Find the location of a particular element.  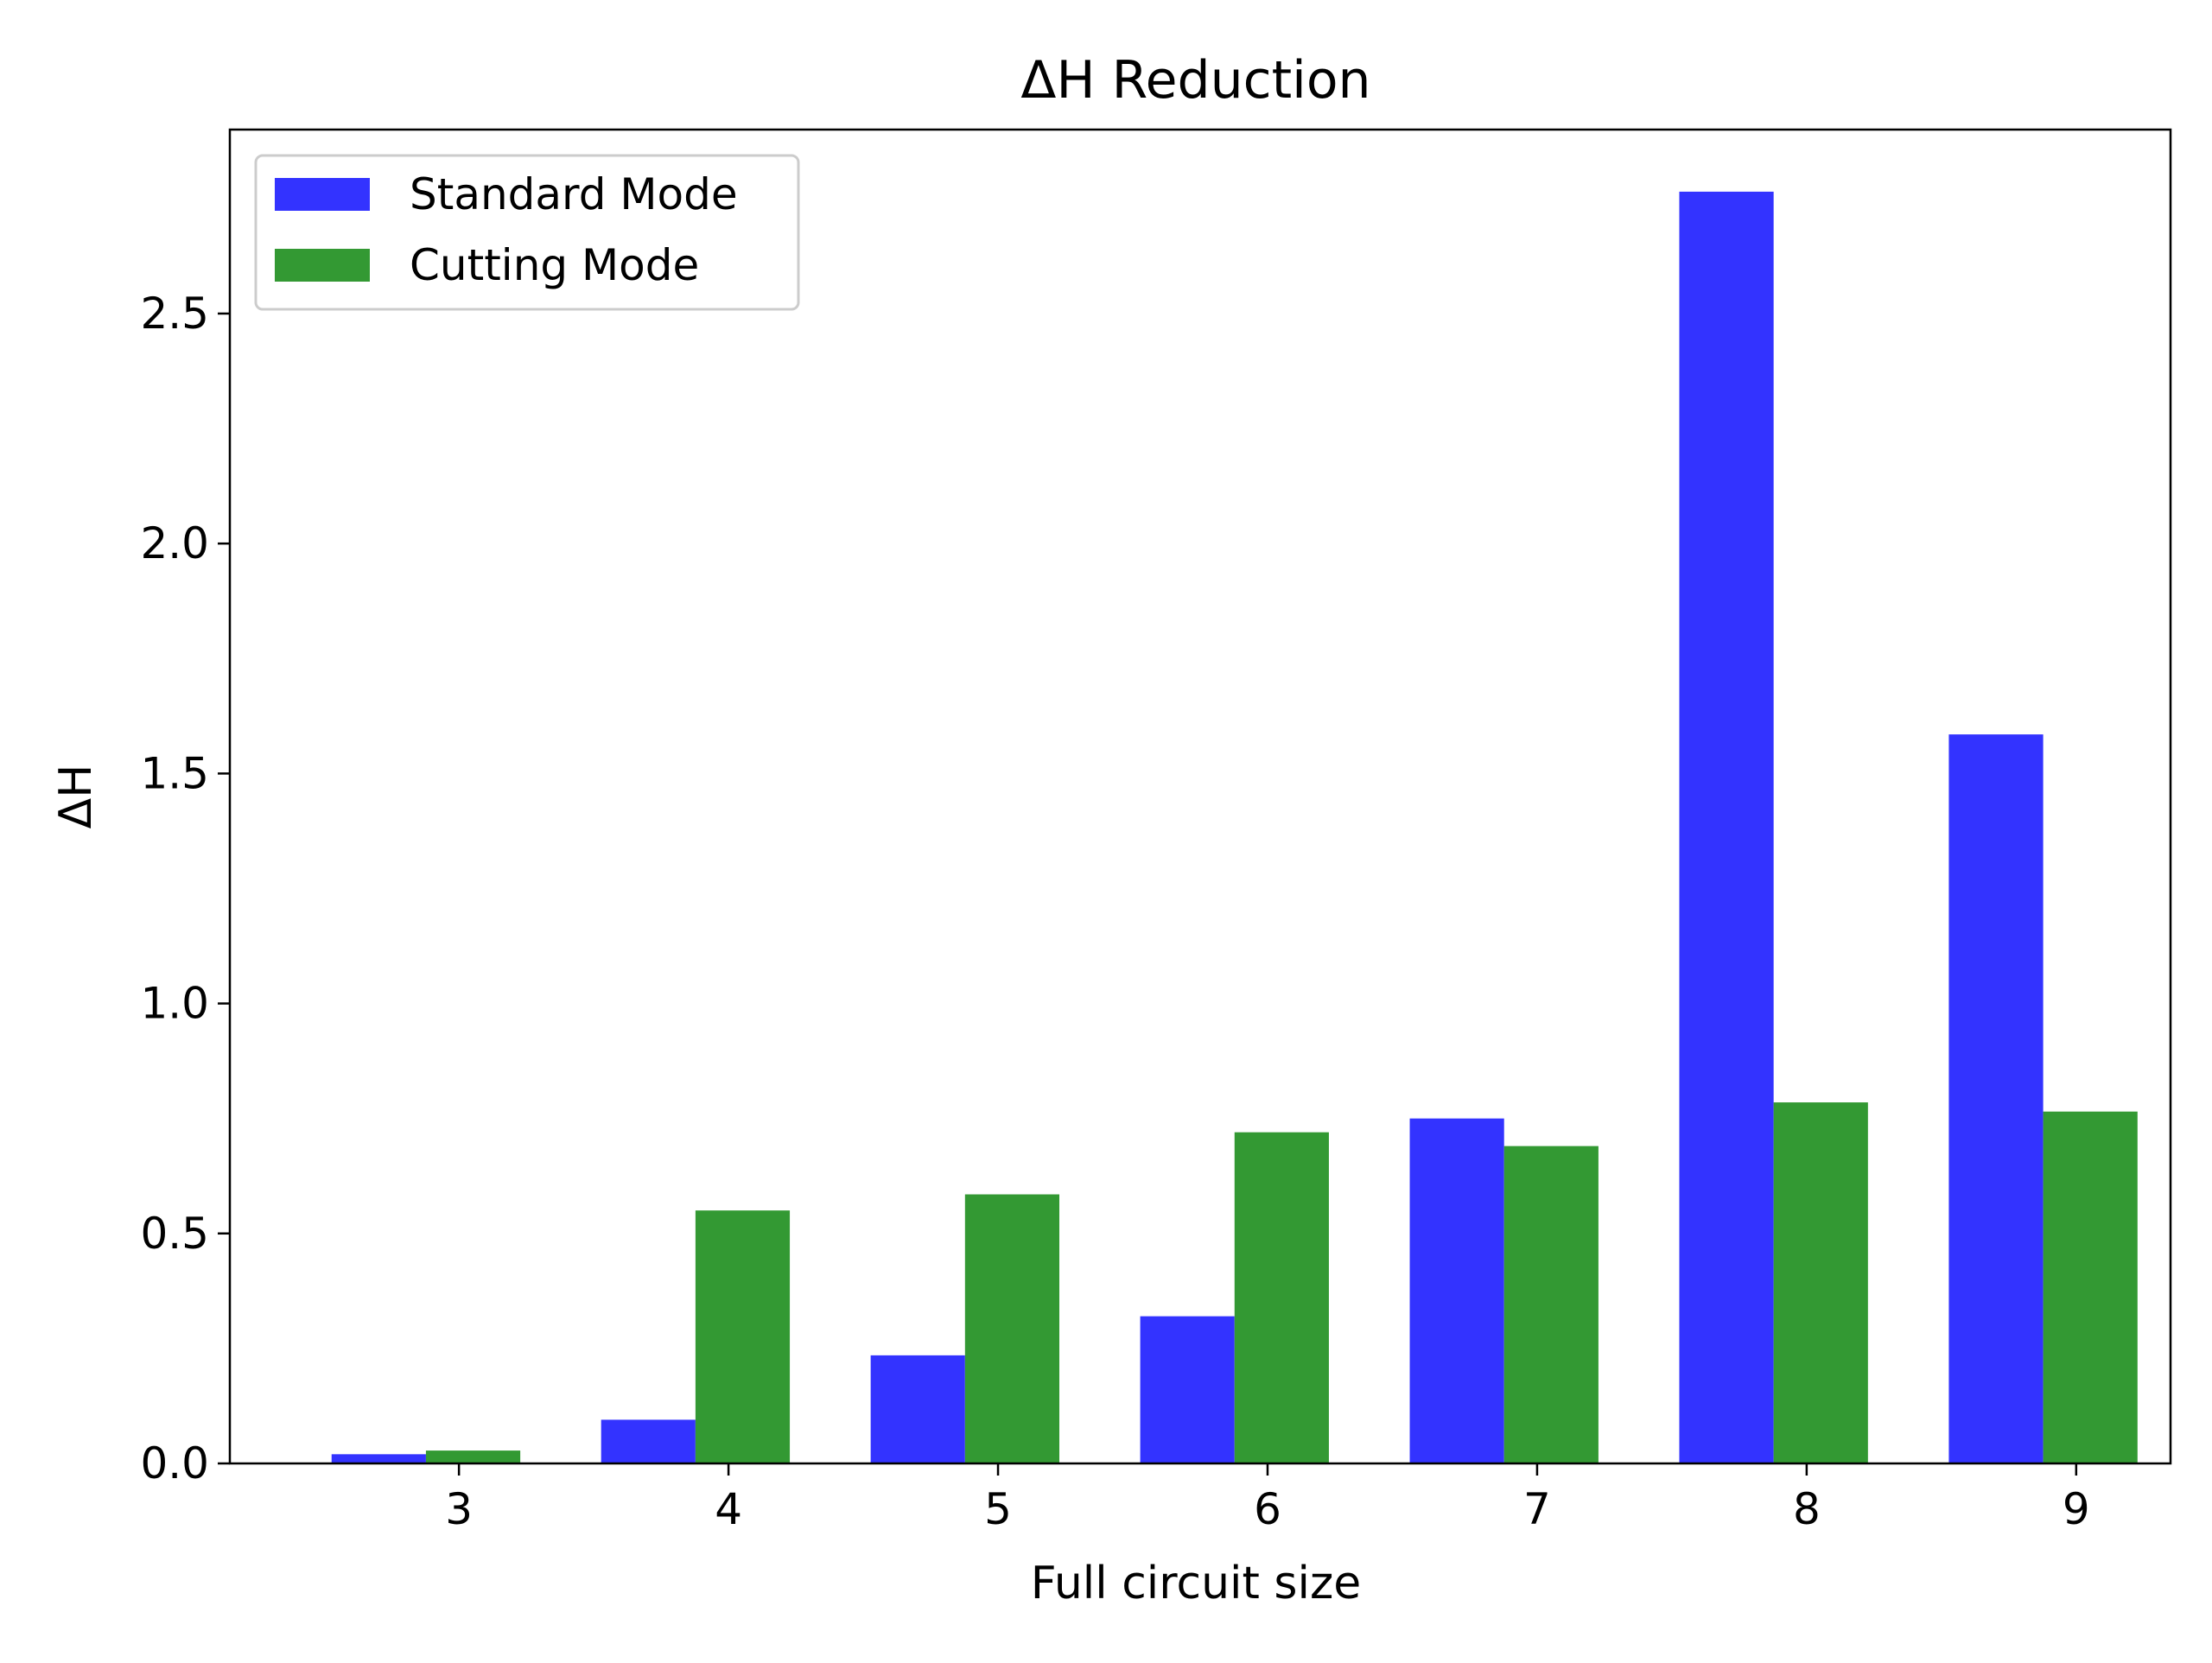

x-tick-label: 3 is located at coordinates (459, 1509).